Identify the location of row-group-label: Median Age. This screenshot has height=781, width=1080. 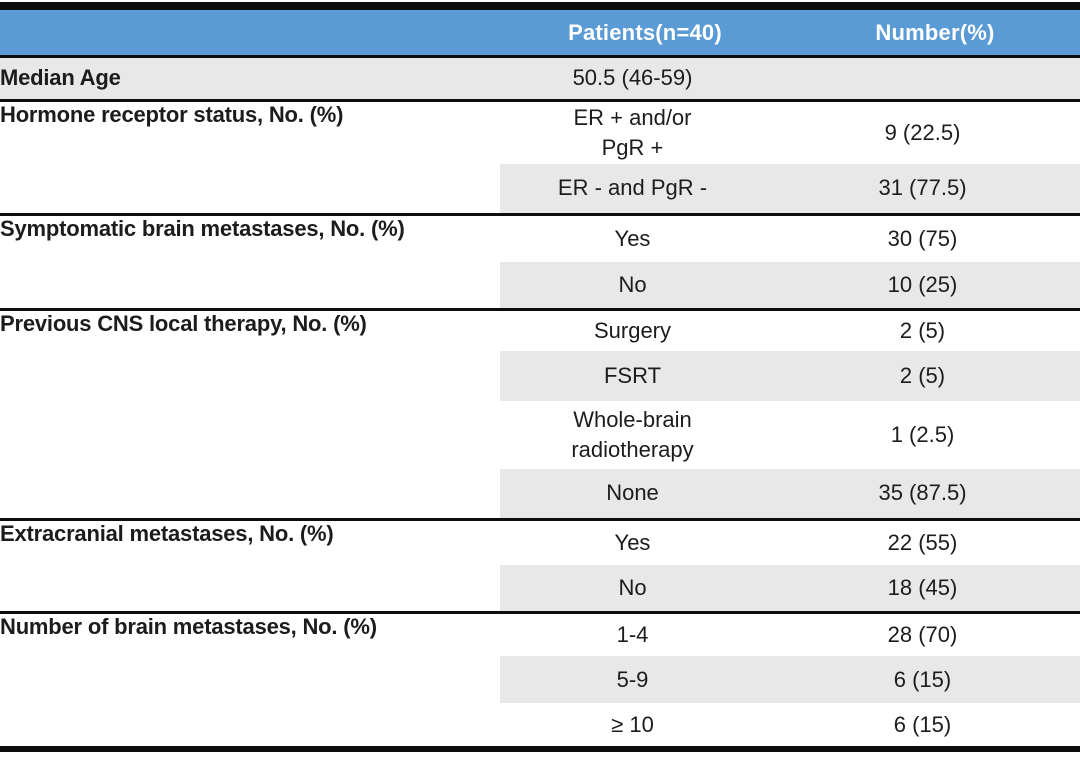
(250, 80).